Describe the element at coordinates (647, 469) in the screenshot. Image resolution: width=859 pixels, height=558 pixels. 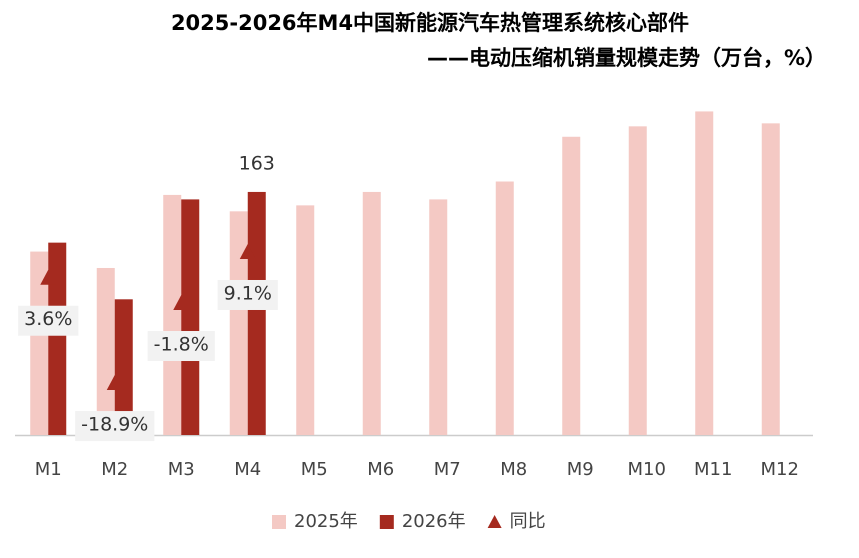
I see `x-tick-label: M10` at that location.